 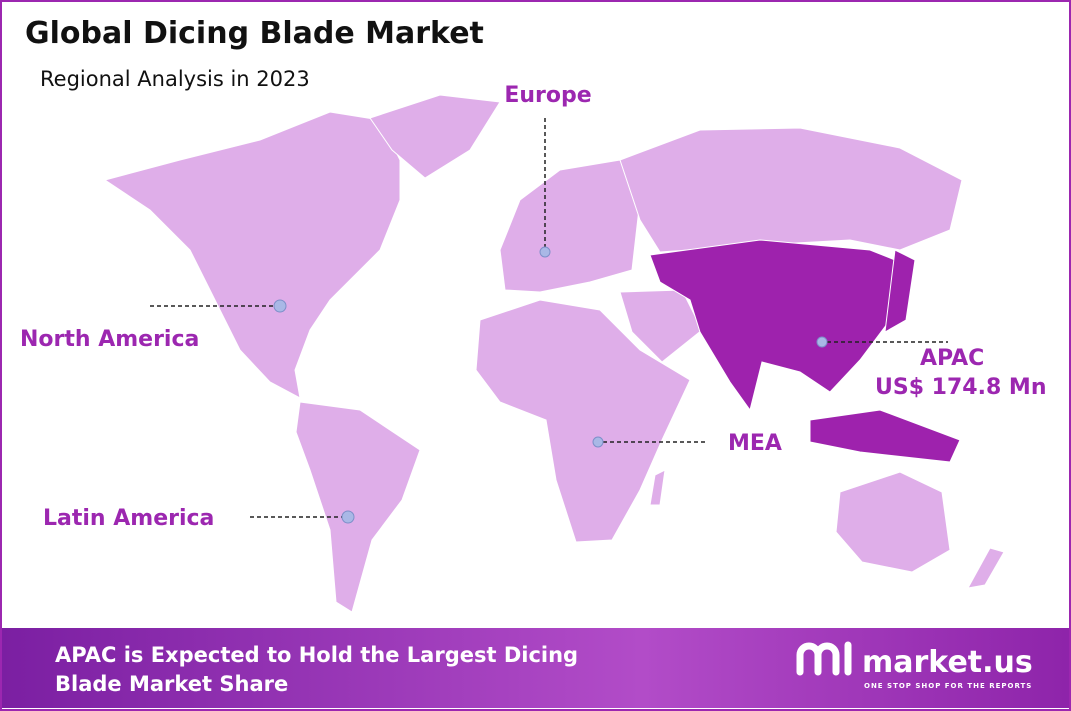 What do you see at coordinates (547, 95) in the screenshot?
I see `region-label: Europe` at bounding box center [547, 95].